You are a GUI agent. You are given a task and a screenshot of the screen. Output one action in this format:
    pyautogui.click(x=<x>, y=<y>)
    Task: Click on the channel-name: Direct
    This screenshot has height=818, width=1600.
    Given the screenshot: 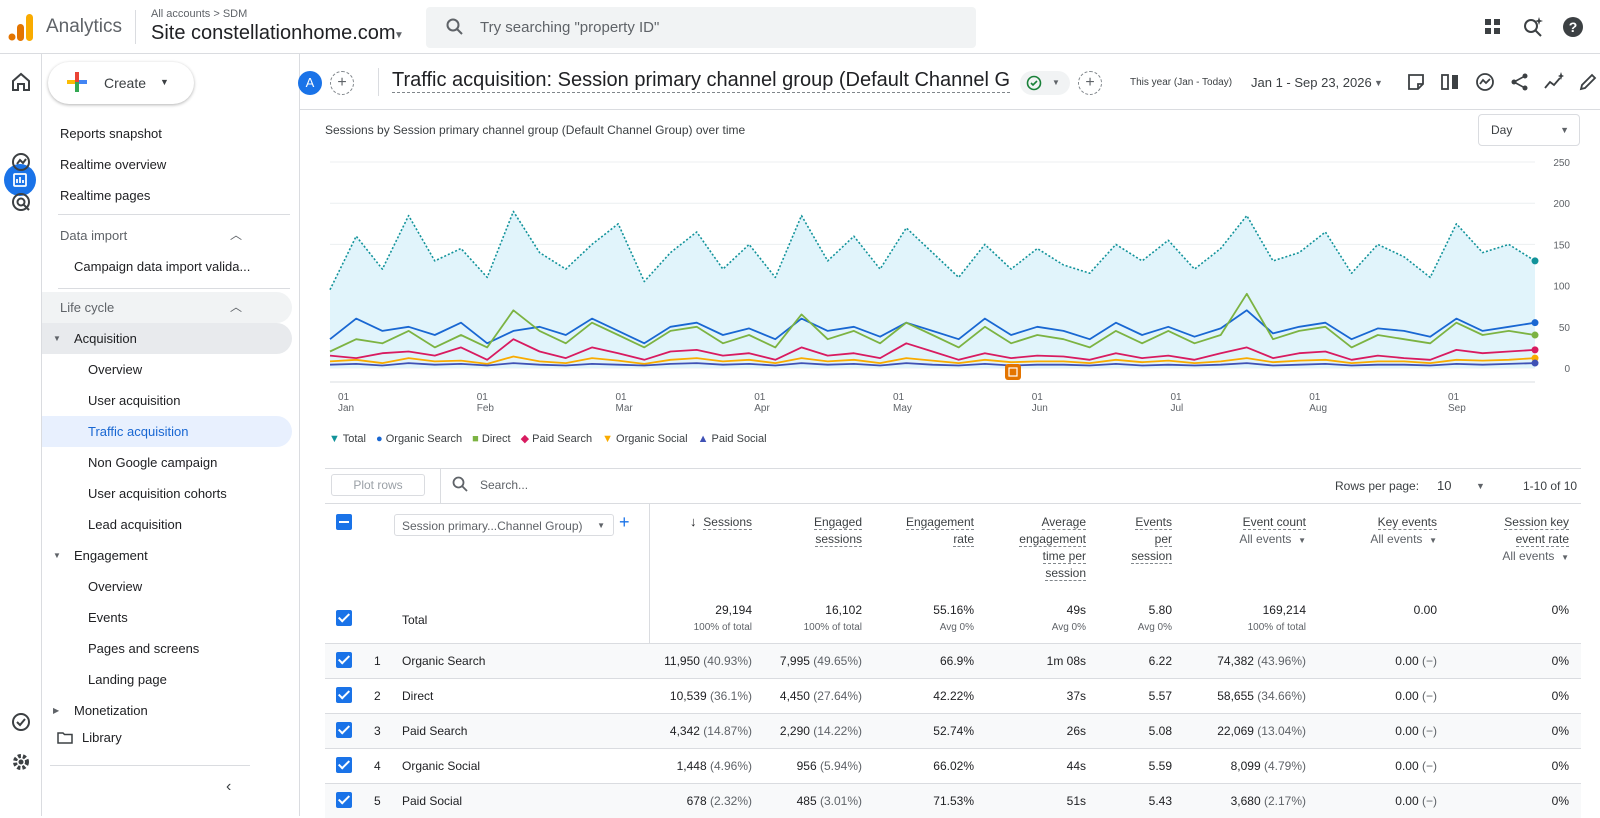 What is the action you would take?
    pyautogui.click(x=418, y=696)
    